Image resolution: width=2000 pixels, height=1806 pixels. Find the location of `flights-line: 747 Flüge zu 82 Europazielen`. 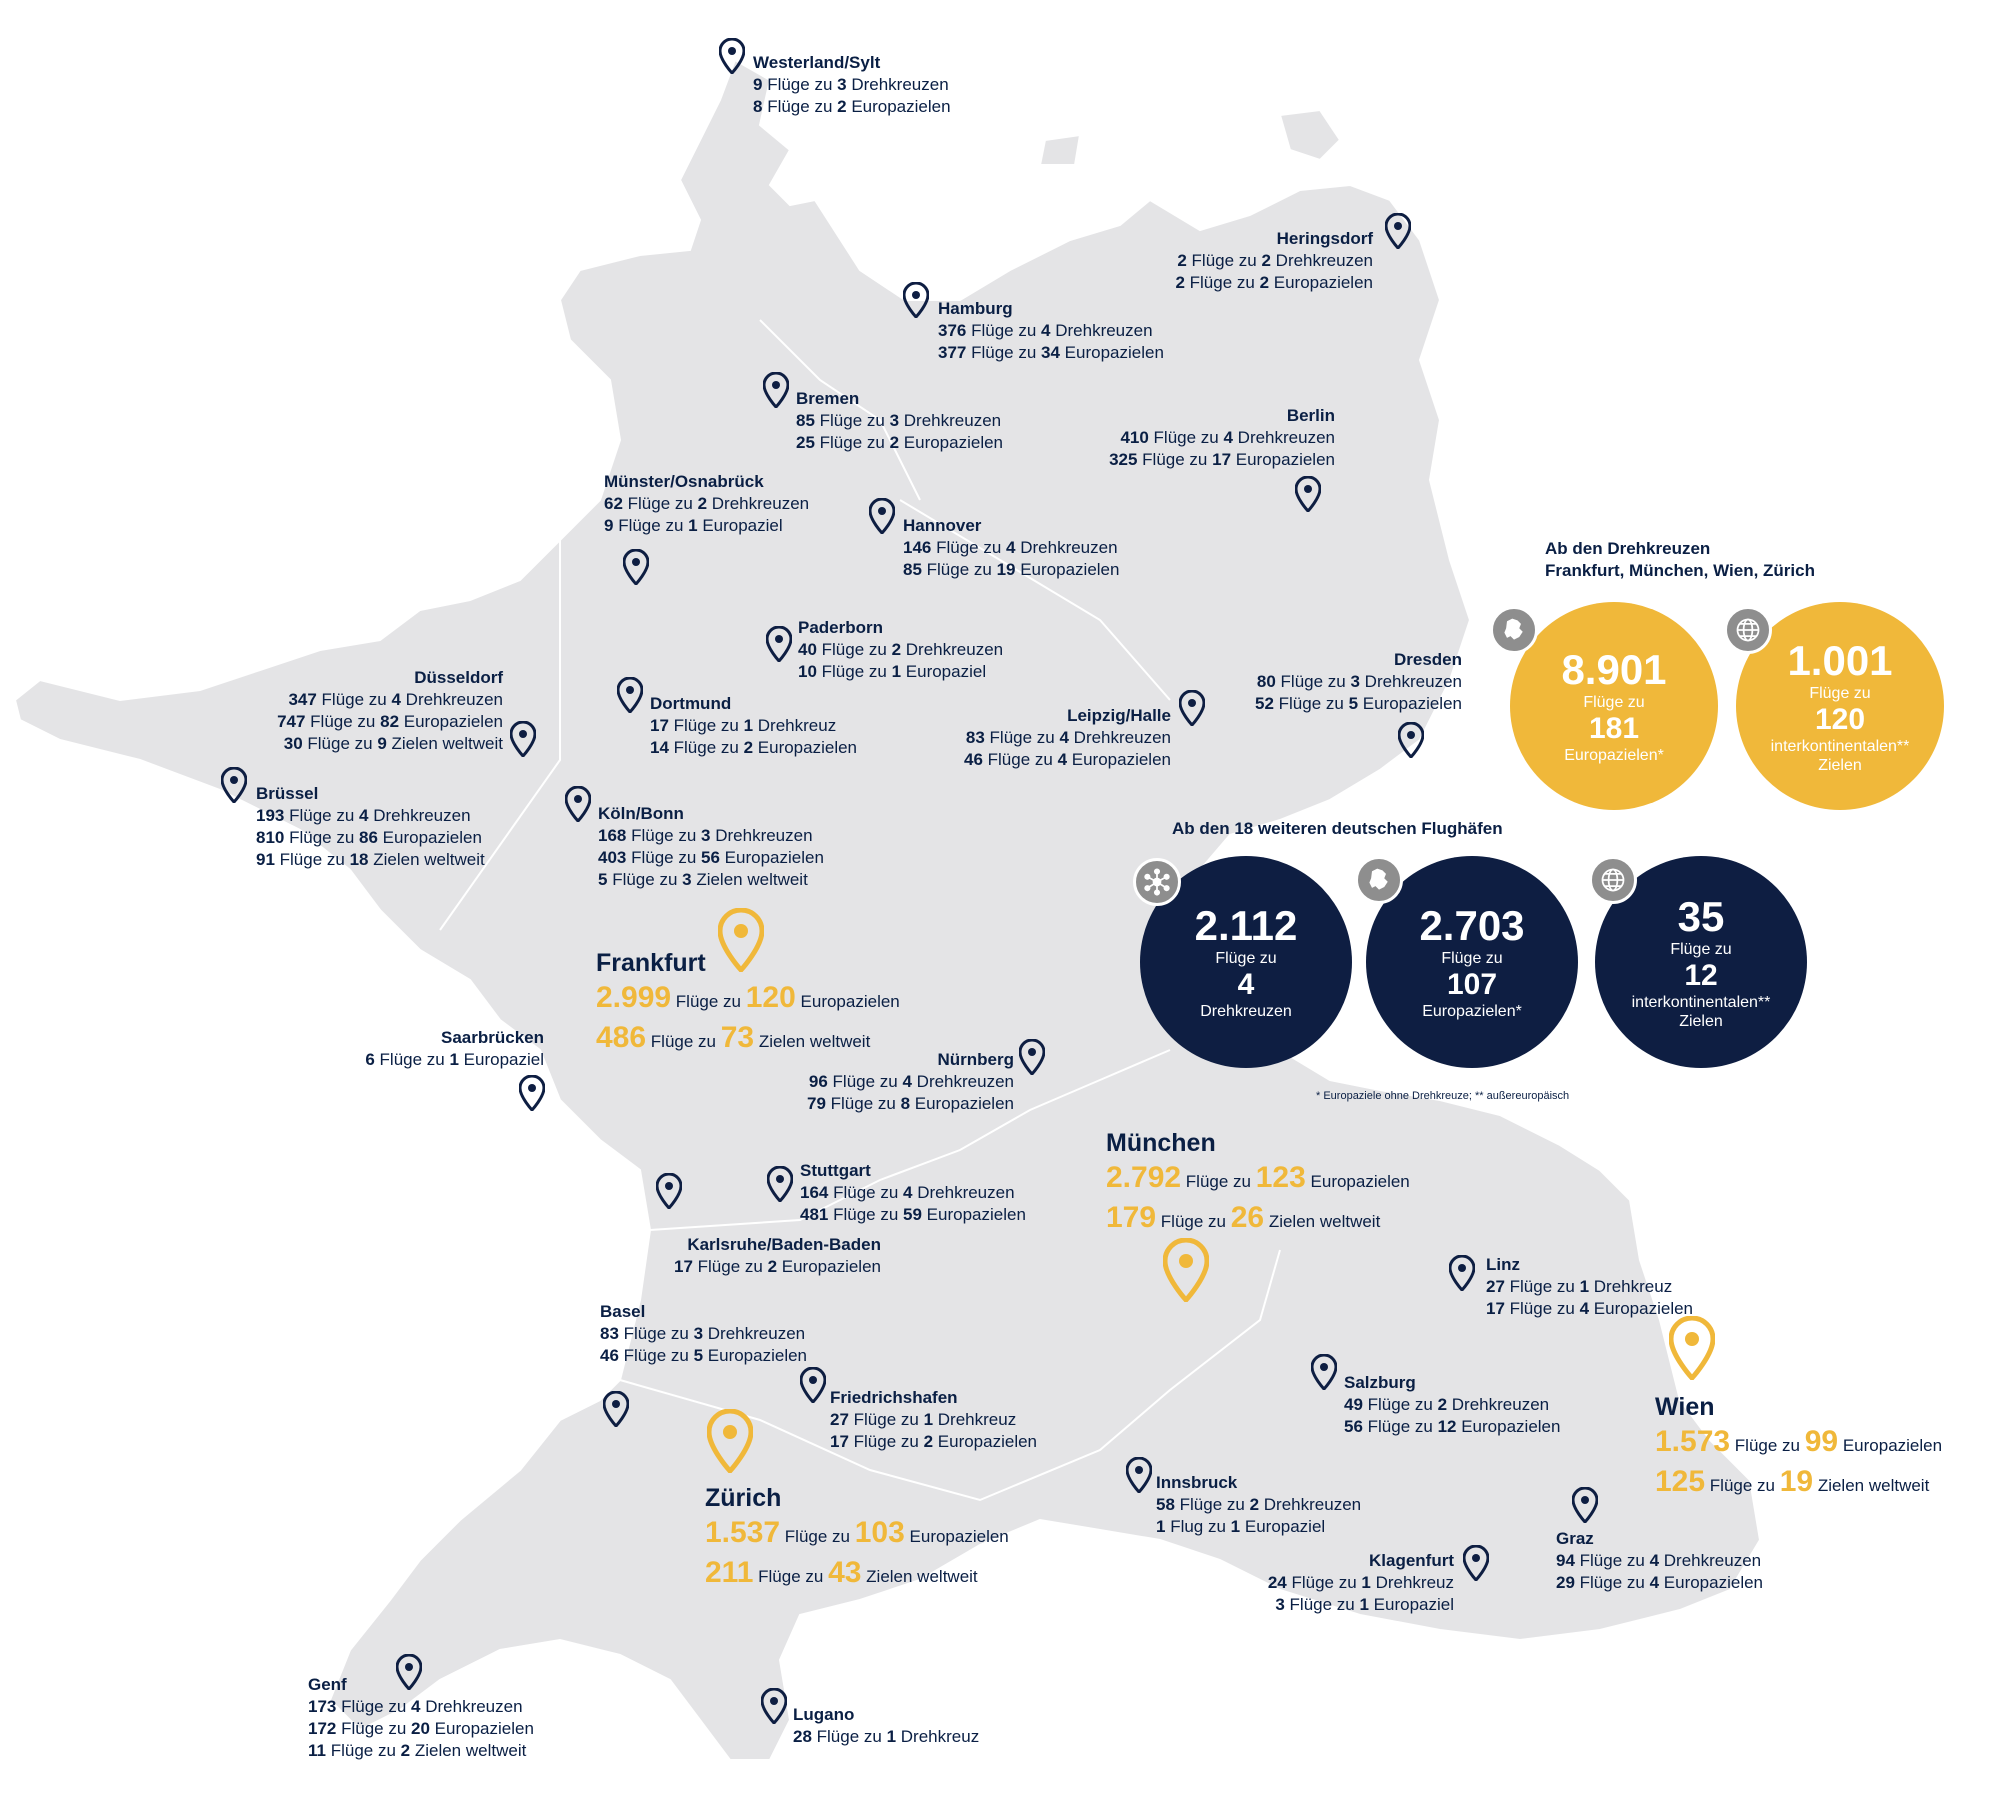

flights-line: 747 Flüge zu 82 Europazielen is located at coordinates (390, 721).